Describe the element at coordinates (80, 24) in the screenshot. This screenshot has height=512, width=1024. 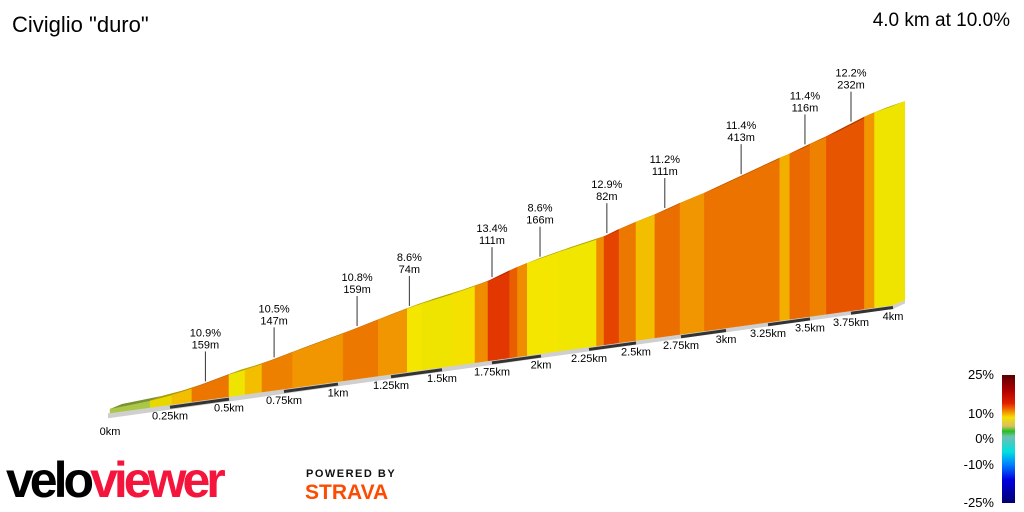
I see `climb-title: Civiglio "duro"` at that location.